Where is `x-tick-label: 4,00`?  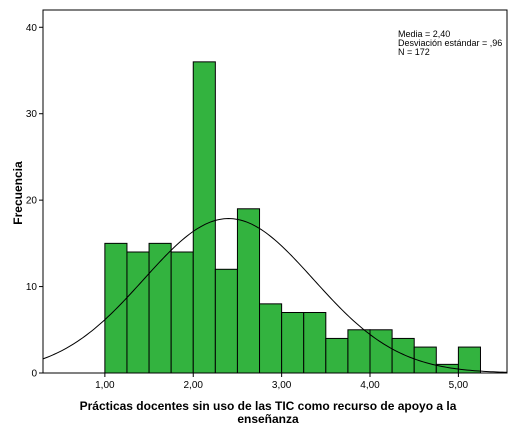
x-tick-label: 4,00 is located at coordinates (370, 385).